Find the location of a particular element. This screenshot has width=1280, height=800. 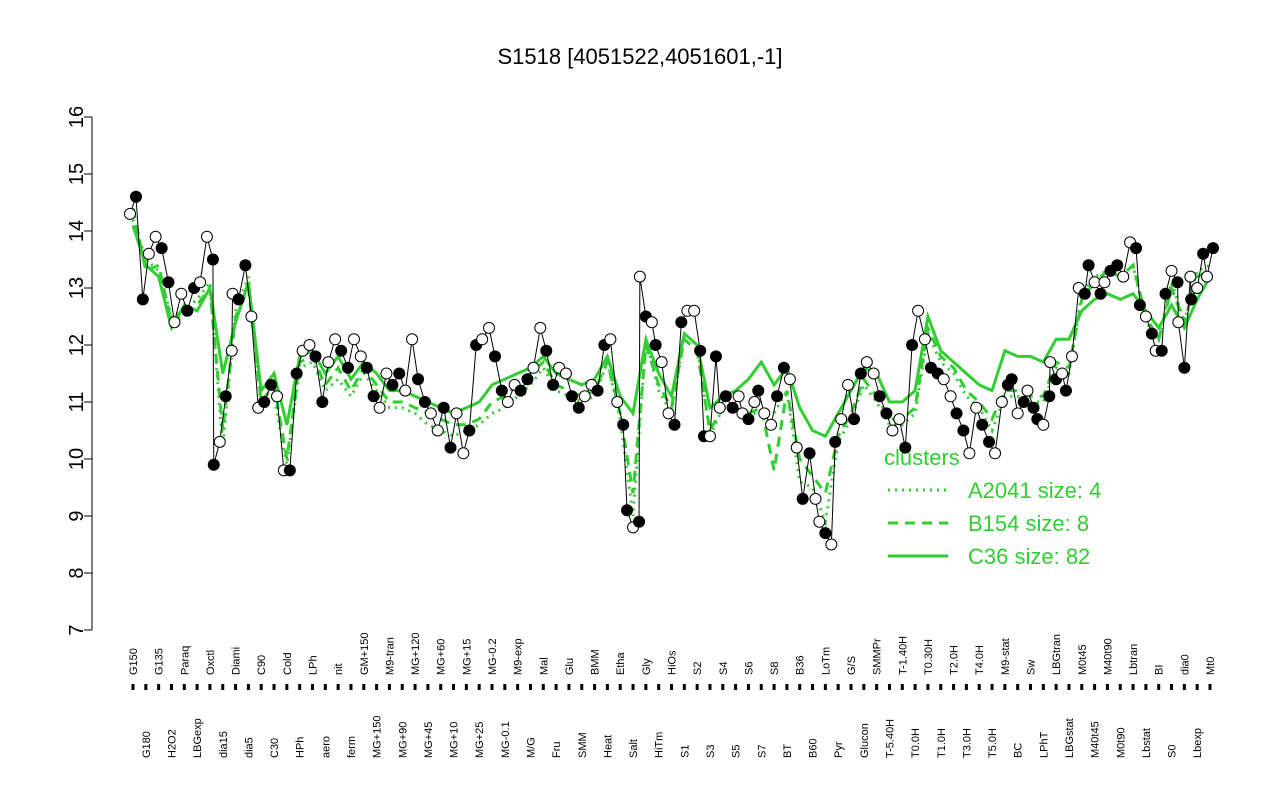

x-tick-label: Lbstat is located at coordinates (1147, 743).